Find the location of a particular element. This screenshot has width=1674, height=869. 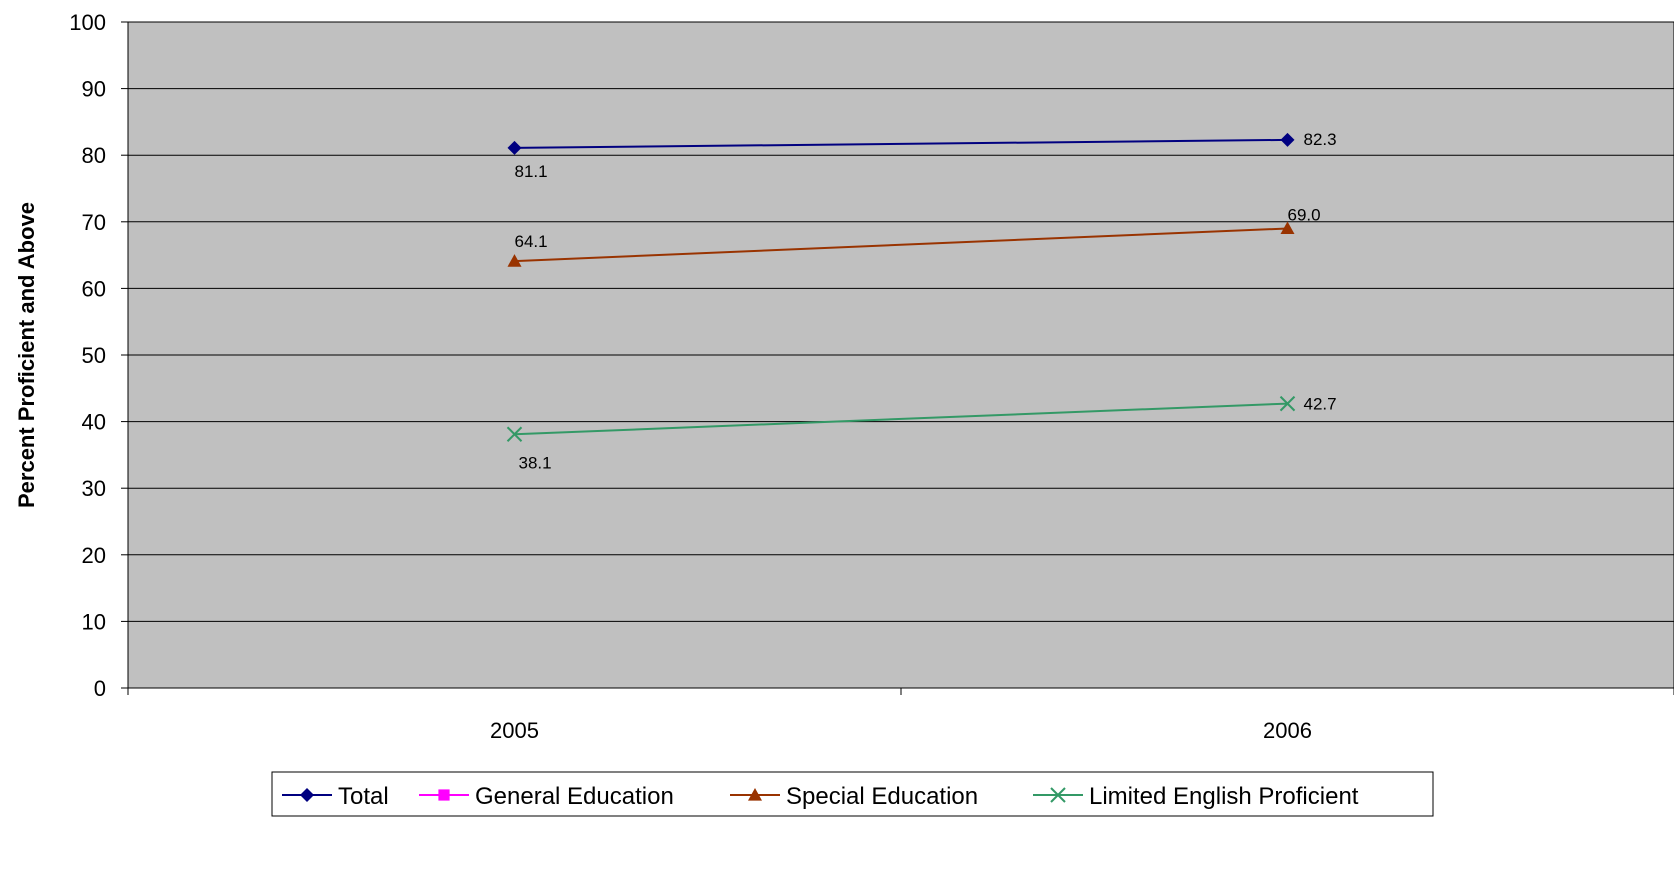

y-tick-label: 70 is located at coordinates (94, 222).